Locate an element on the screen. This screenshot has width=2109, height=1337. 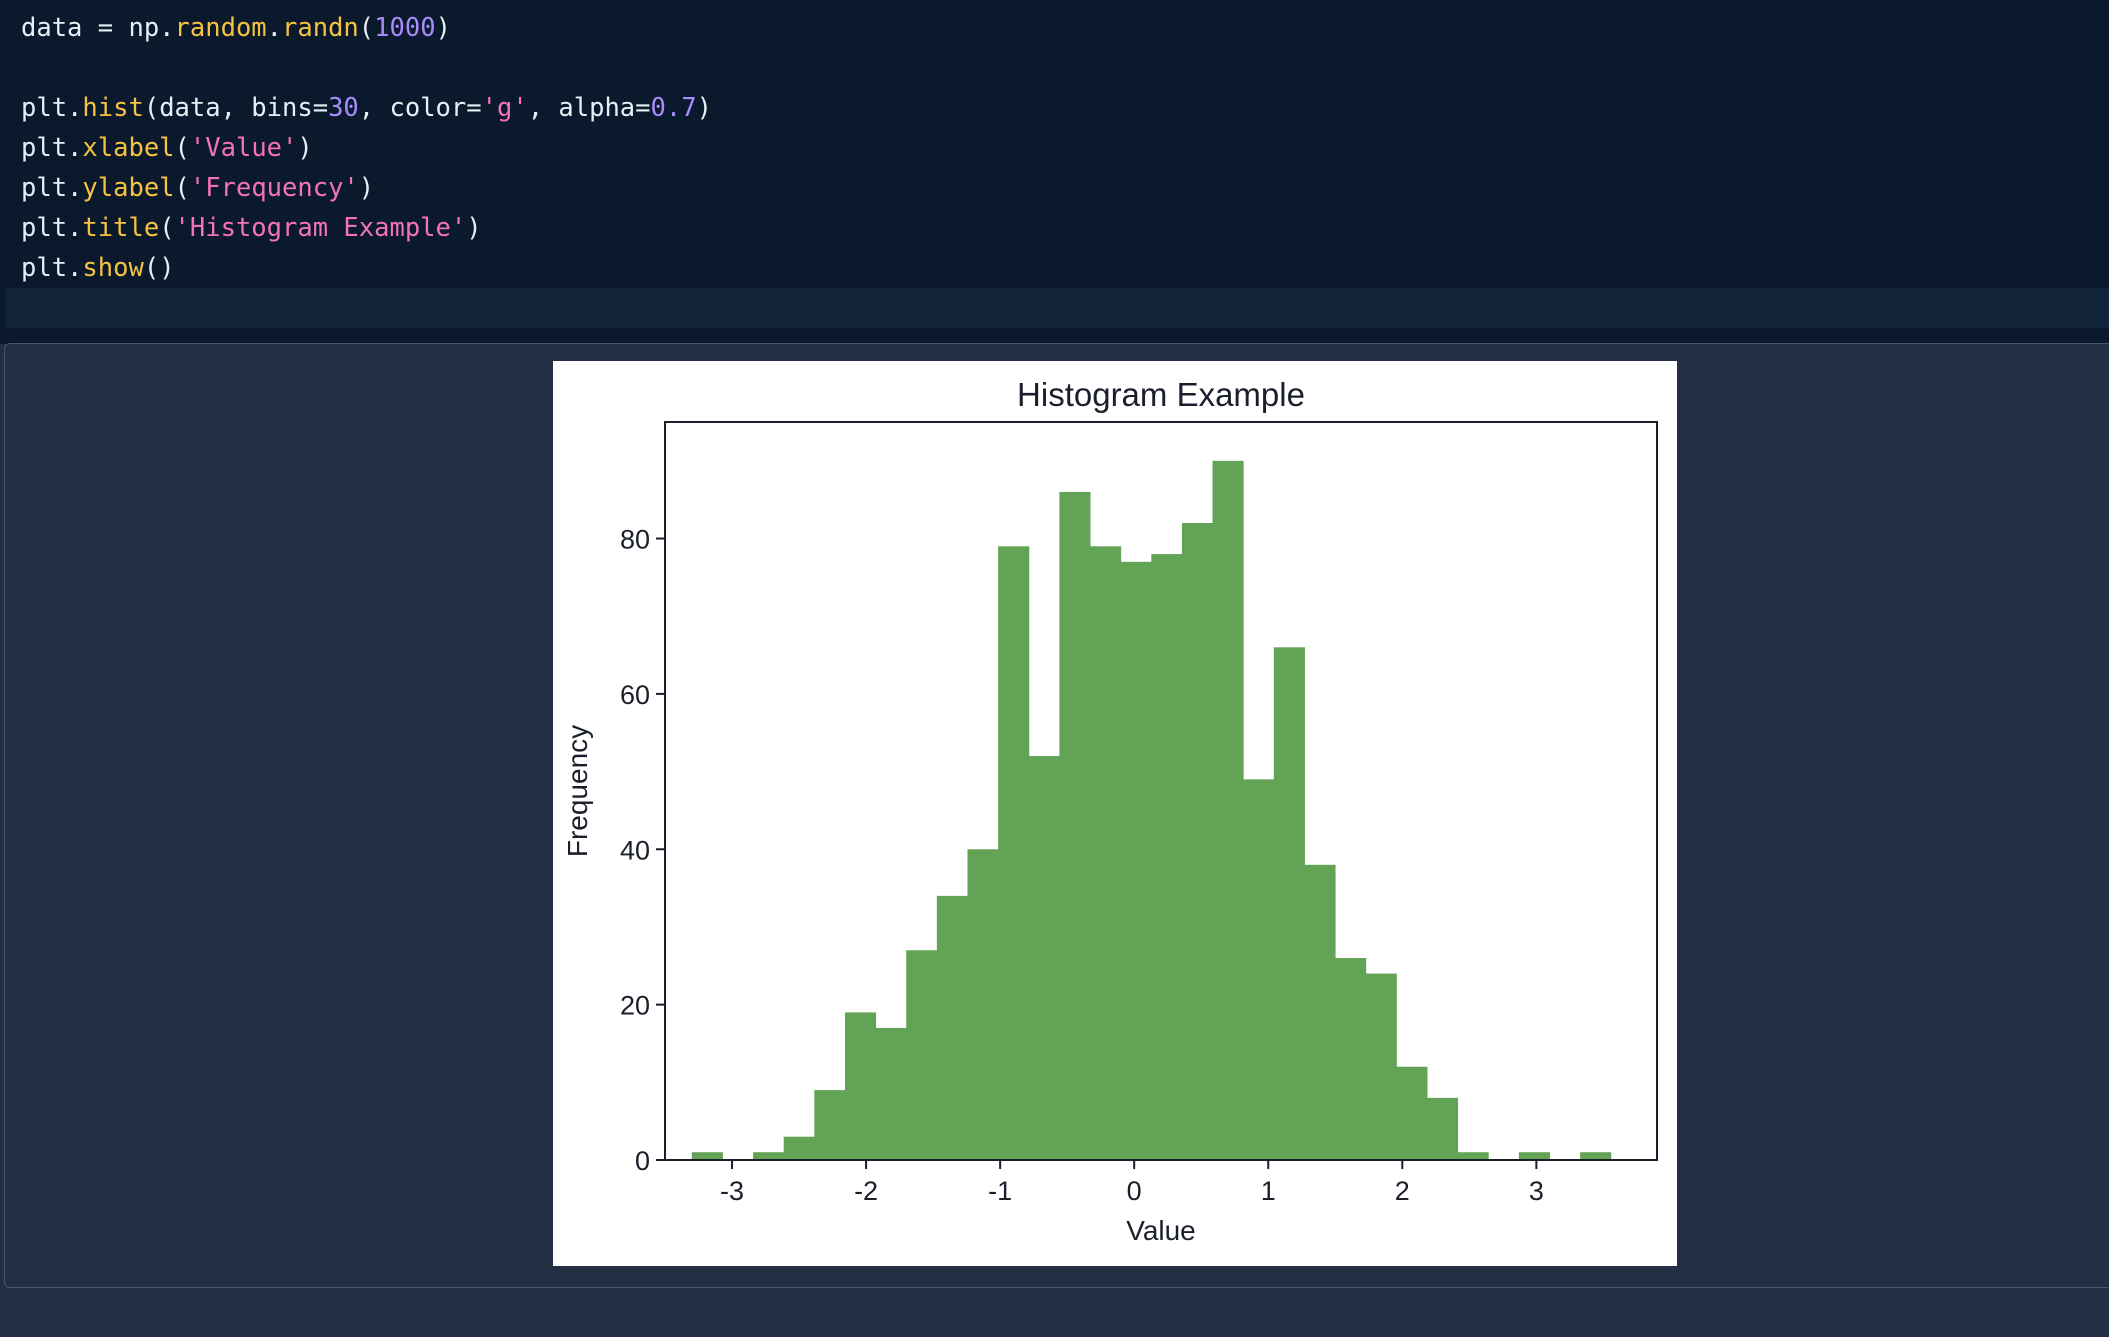
code-line: plt.show() is located at coordinates (366, 268).